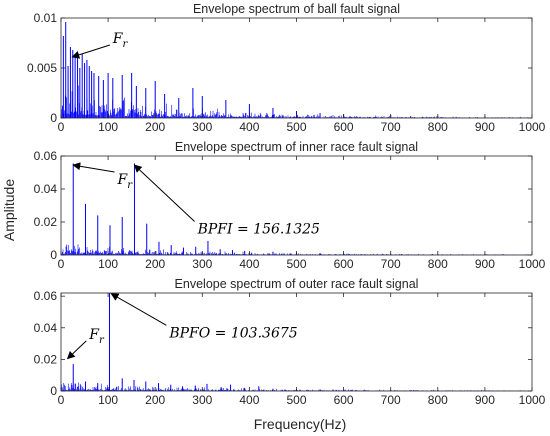  Describe the element at coordinates (46, 18) in the screenshot. I see `y-tick-label: 0.01` at that location.